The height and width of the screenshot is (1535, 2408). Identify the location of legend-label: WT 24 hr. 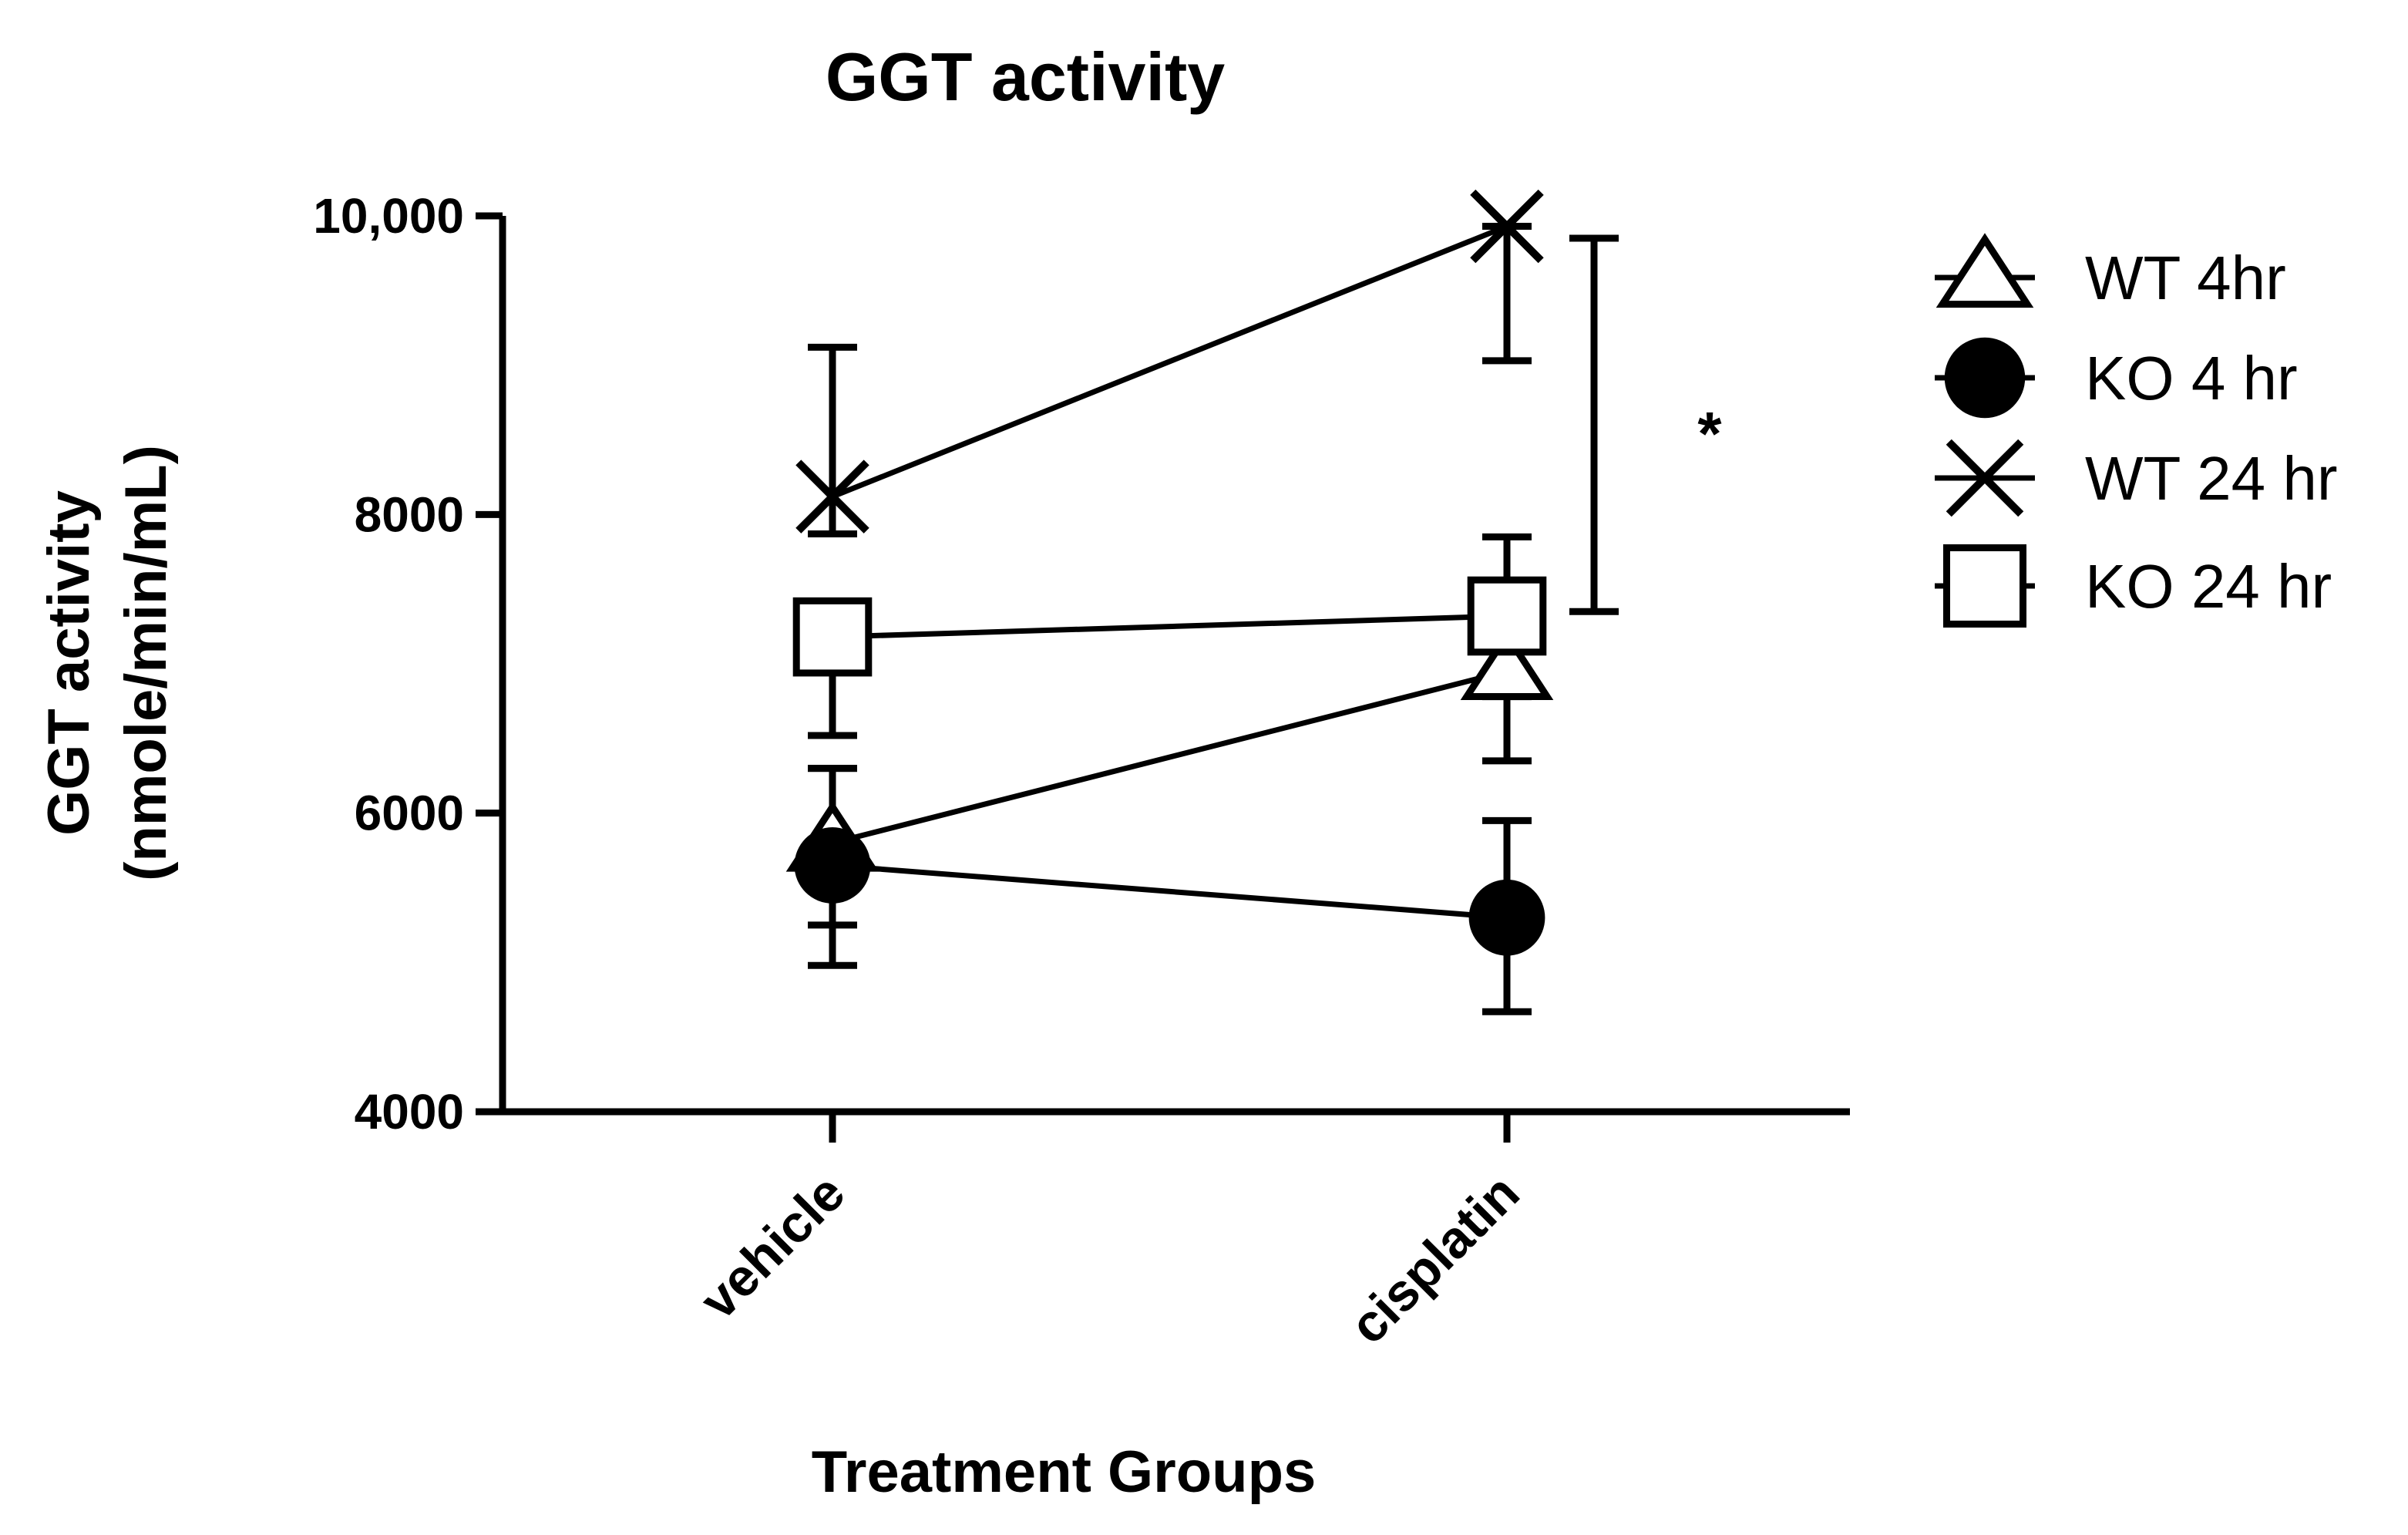
(2211, 478).